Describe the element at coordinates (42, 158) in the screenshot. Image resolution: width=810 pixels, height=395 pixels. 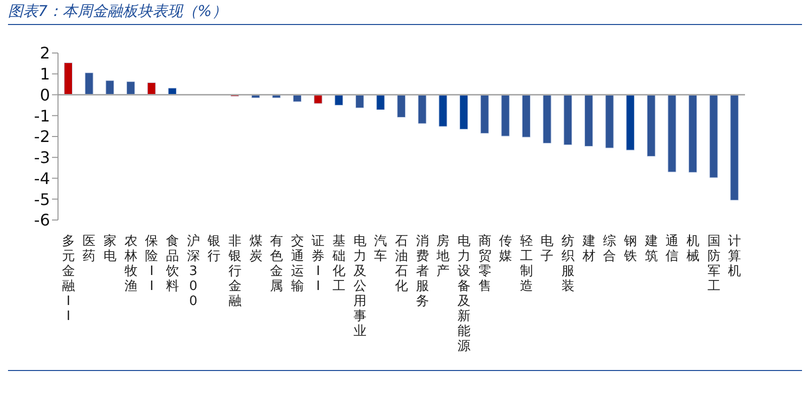
I see `y-tick-label: -3` at that location.